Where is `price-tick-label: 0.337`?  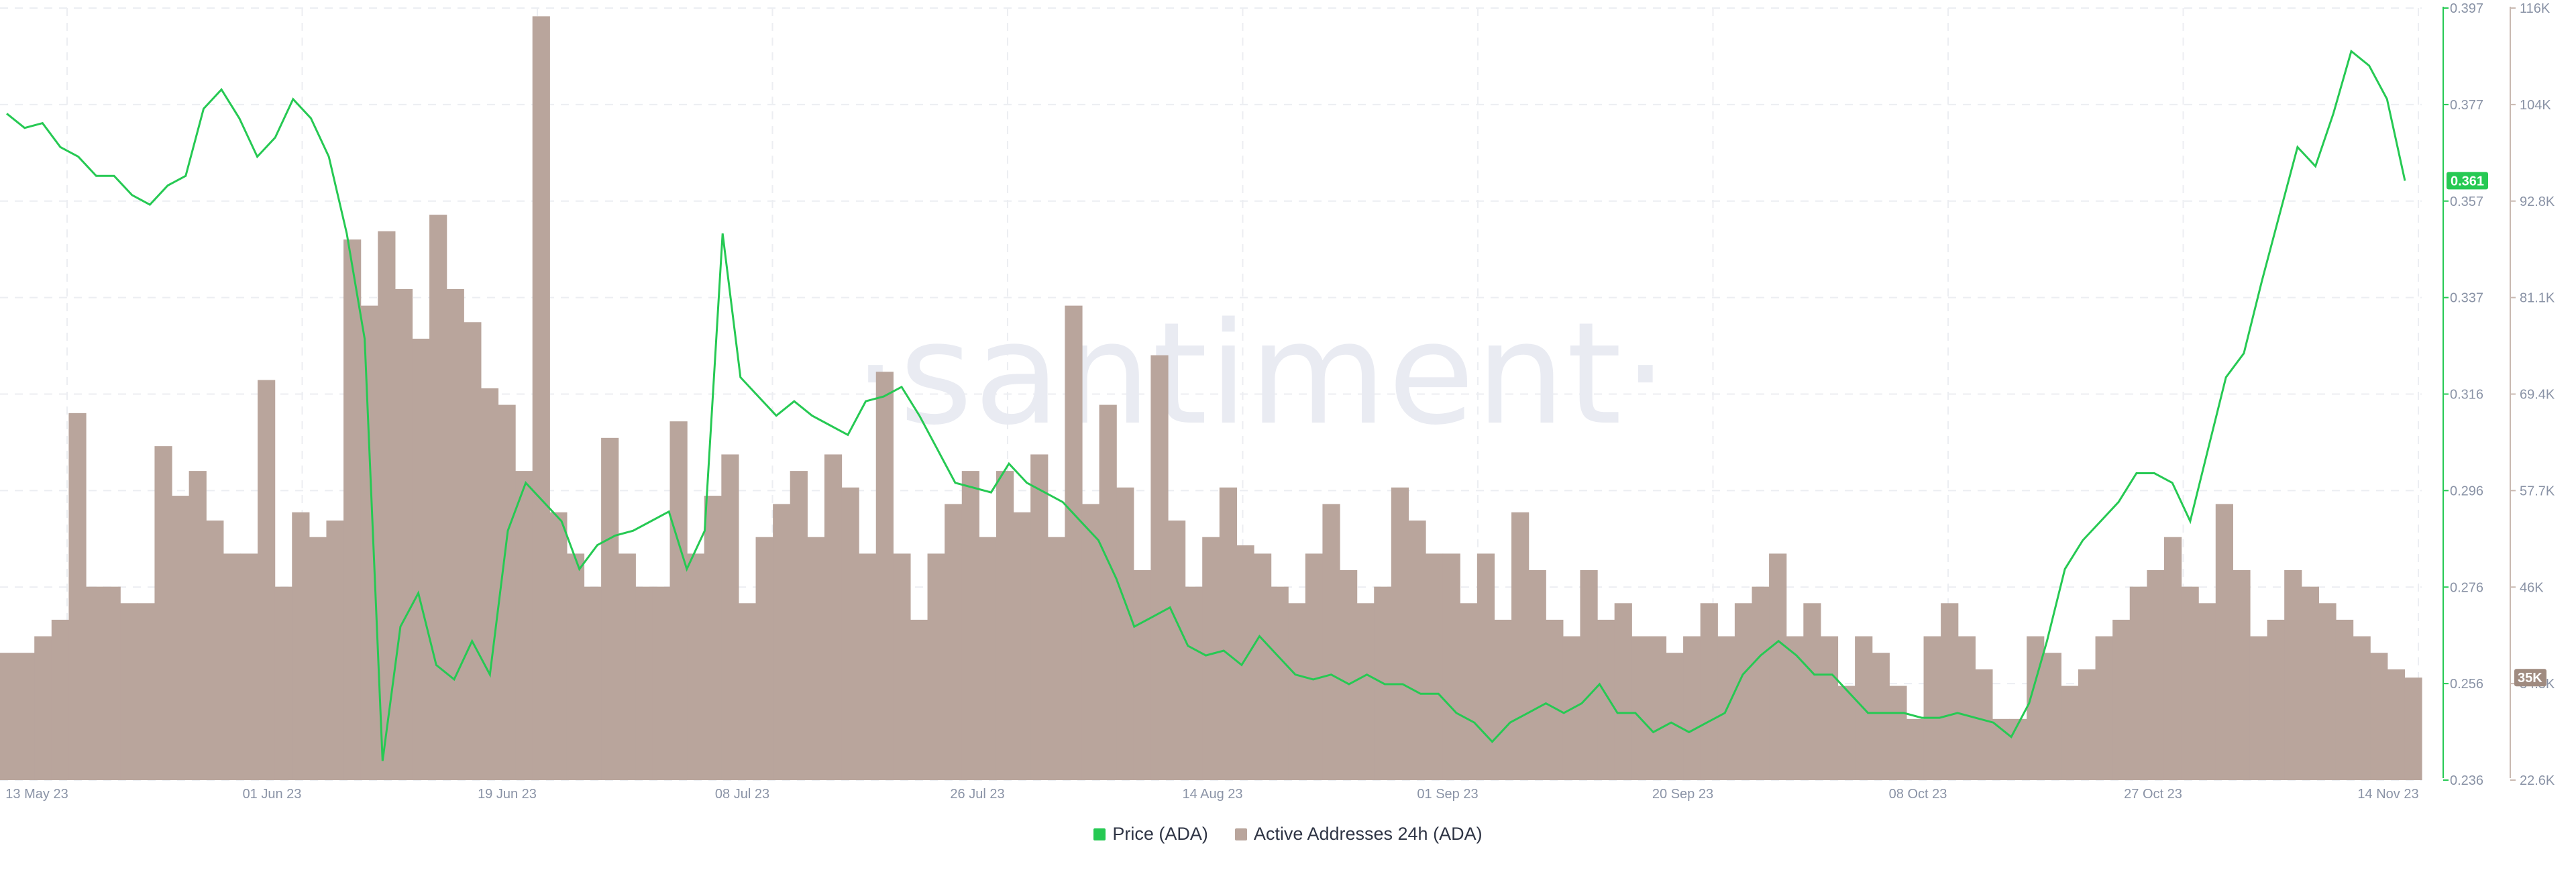 price-tick-label: 0.337 is located at coordinates (2466, 298).